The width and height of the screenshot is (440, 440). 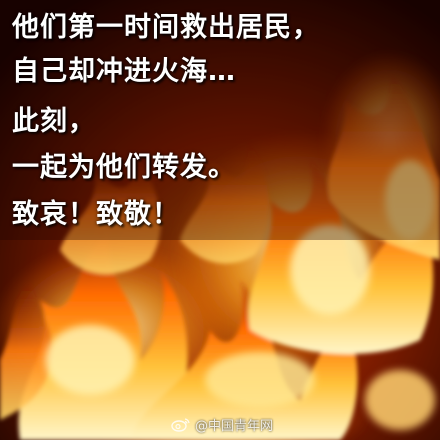 I want to click on weibo-watermark: @中国青年网, so click(x=222, y=424).